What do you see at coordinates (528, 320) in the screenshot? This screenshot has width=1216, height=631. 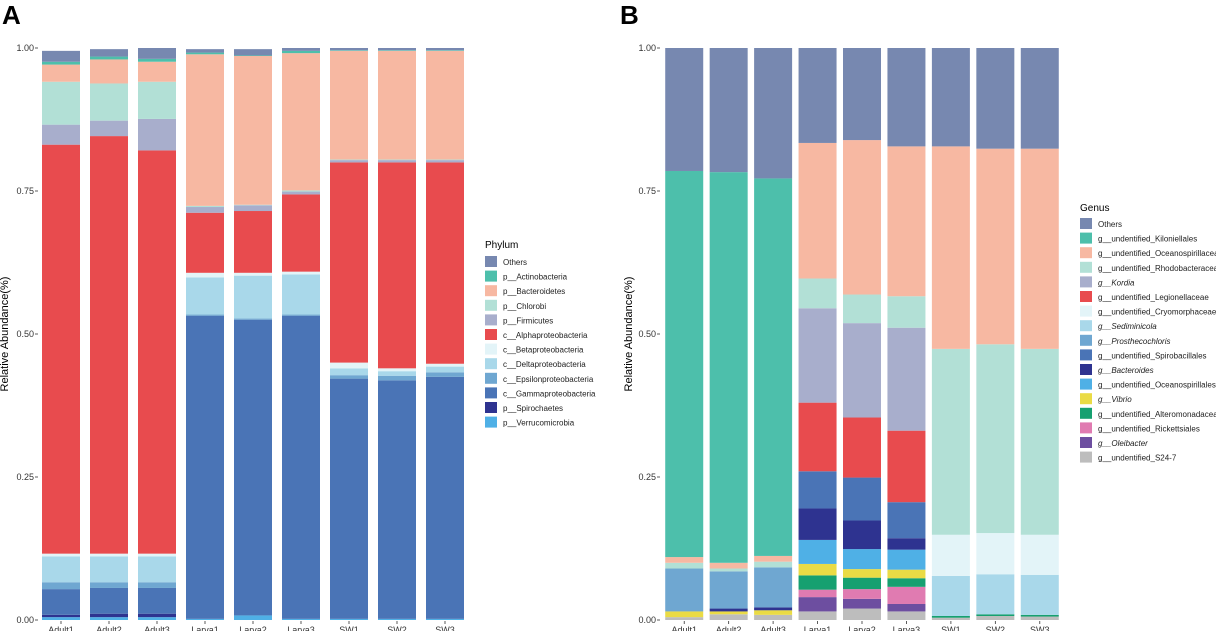 I see `legend-label-p-firmicutes: p__Firmicutes` at bounding box center [528, 320].